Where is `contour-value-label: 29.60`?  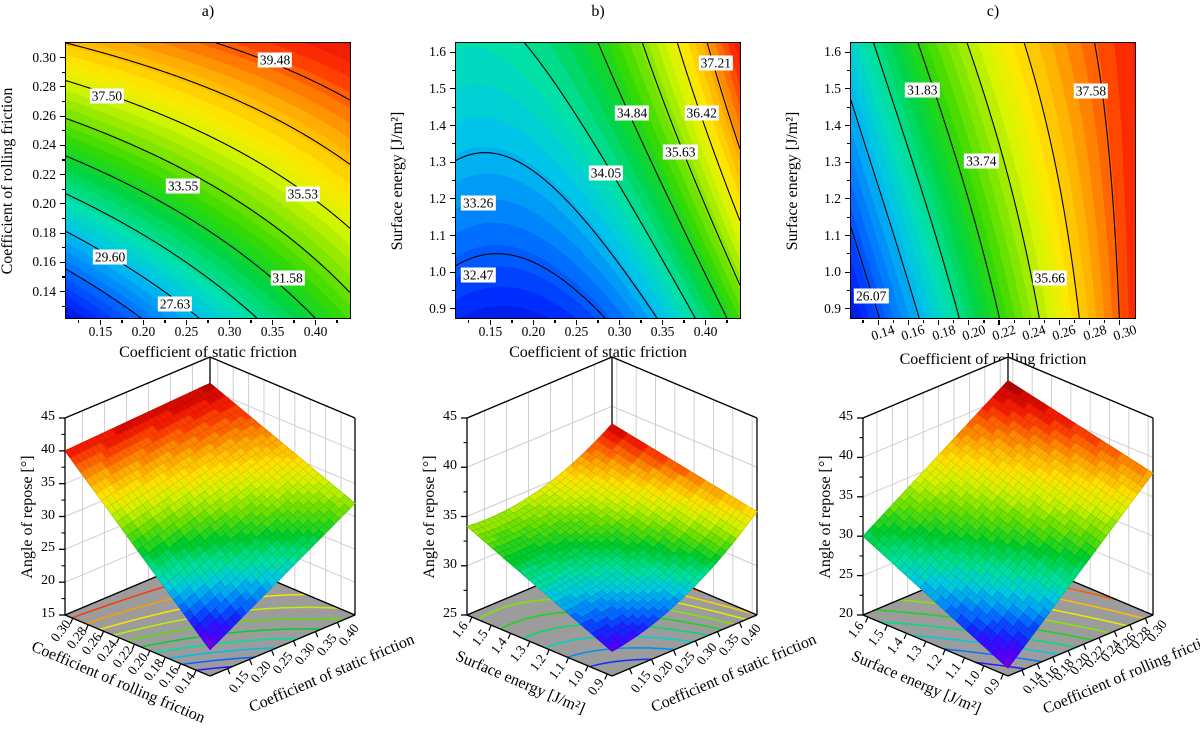 contour-value-label: 29.60 is located at coordinates (110, 257).